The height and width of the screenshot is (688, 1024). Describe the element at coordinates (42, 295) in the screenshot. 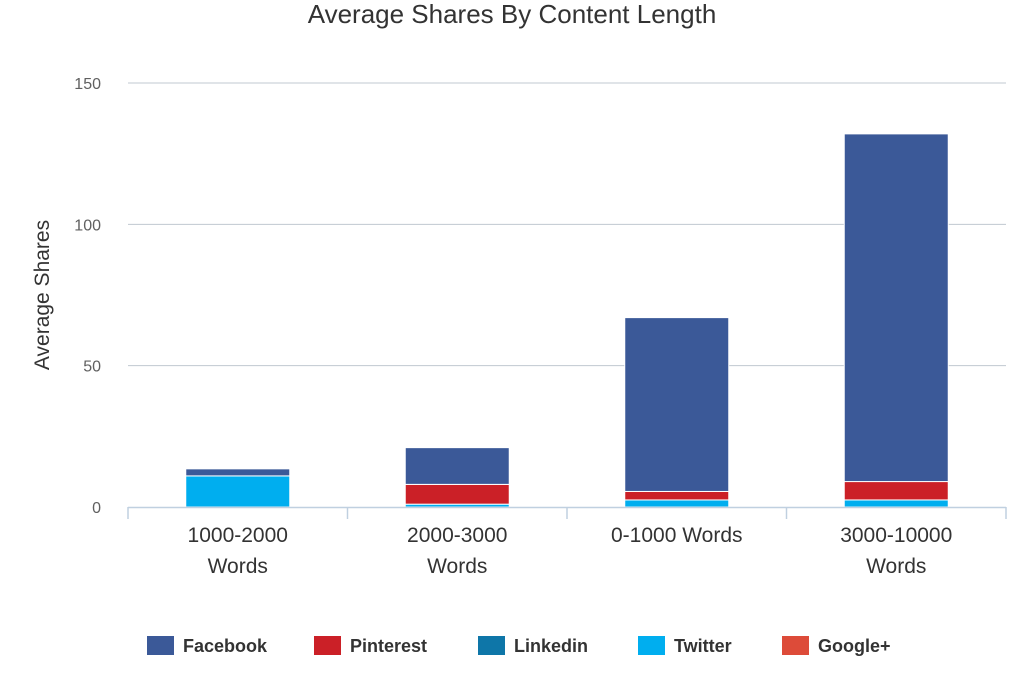

I see `y-axis-label: Average Shares` at that location.